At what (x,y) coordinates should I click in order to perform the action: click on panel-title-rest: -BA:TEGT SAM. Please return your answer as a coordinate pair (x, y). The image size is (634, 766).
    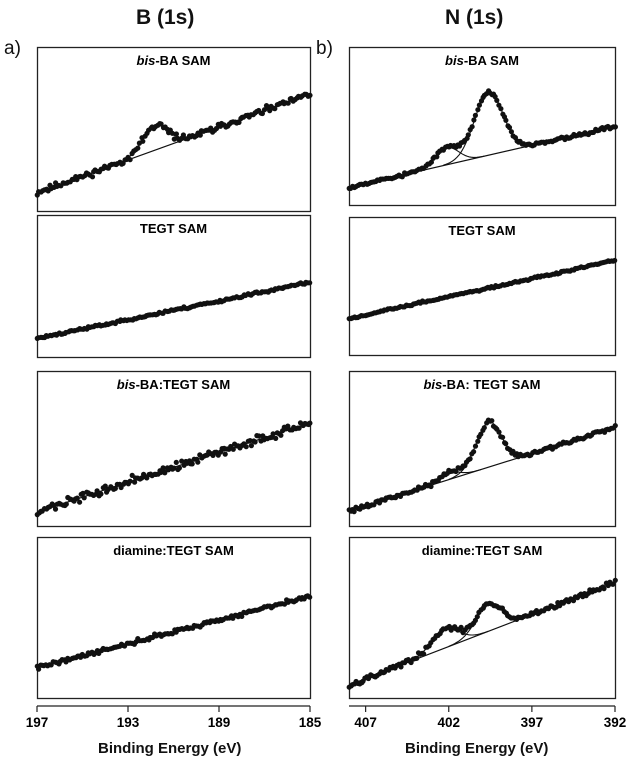
    Looking at the image, I should click on (183, 384).